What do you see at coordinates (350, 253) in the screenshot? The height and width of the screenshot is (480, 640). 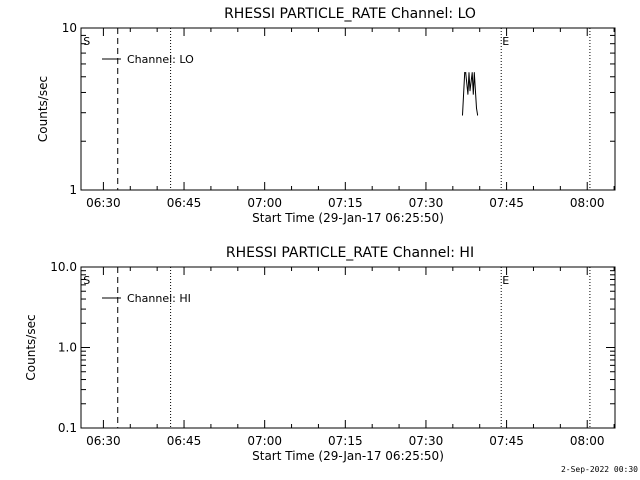 I see `chart-title: RHESSI PARTICLE_RATE Channel: HI` at bounding box center [350, 253].